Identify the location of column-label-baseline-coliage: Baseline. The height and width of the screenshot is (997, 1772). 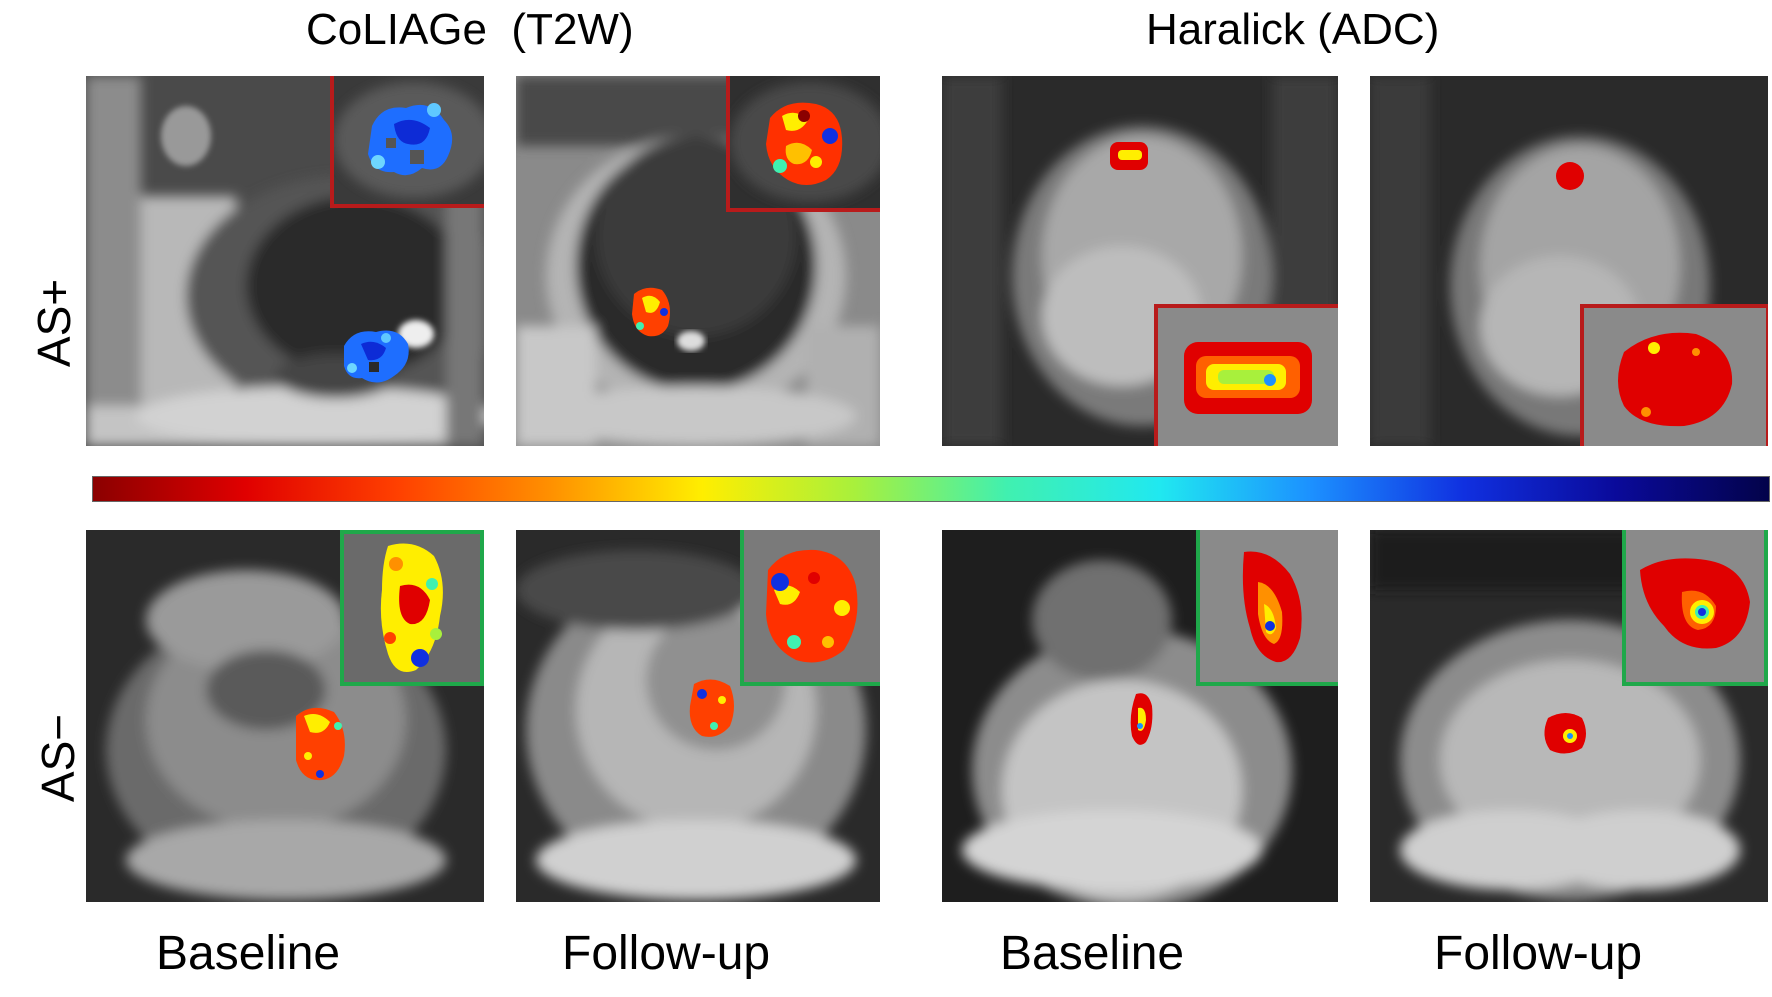
(248, 953).